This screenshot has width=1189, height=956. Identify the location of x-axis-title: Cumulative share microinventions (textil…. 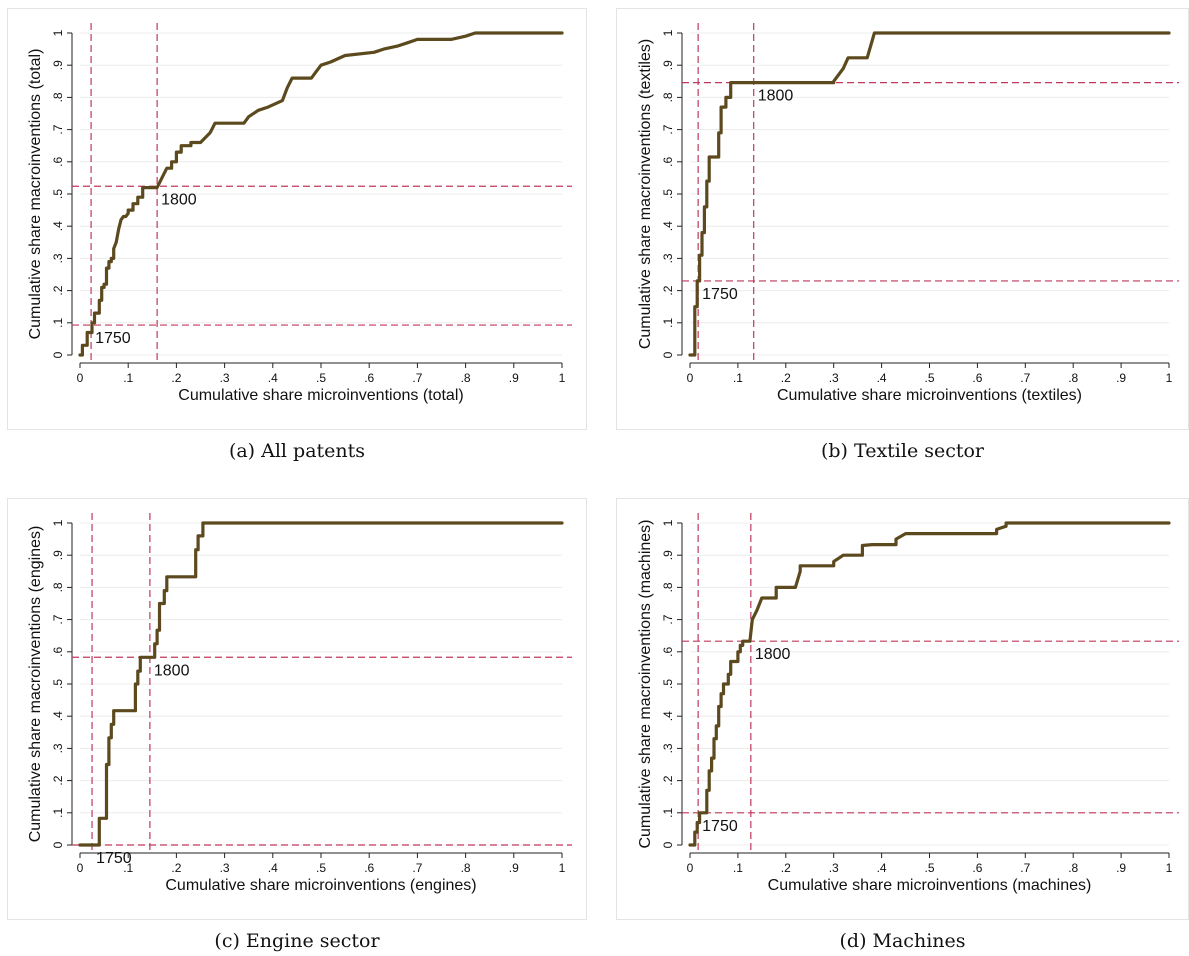
(929, 395).